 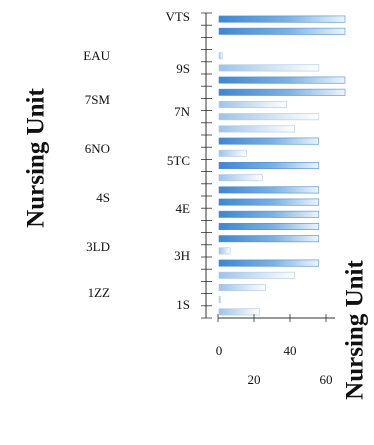 I want to click on value-tick-label: 60, so click(x=326, y=379).